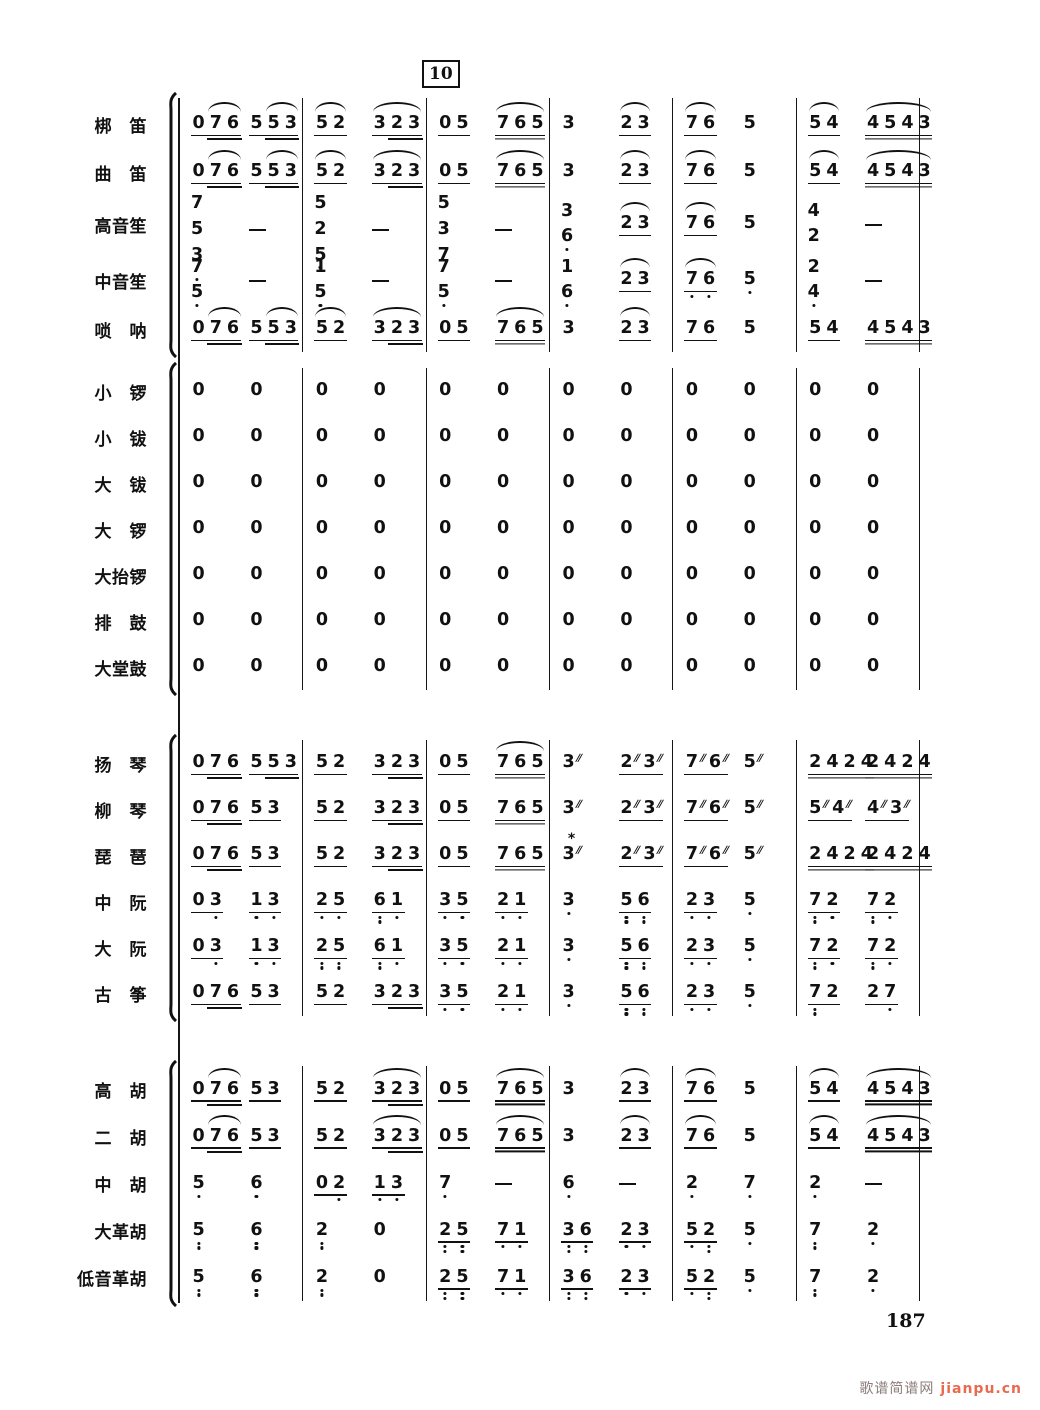 The width and height of the screenshot is (1040, 1410). What do you see at coordinates (815, 1235) in the screenshot?
I see `note-event: 7` at bounding box center [815, 1235].